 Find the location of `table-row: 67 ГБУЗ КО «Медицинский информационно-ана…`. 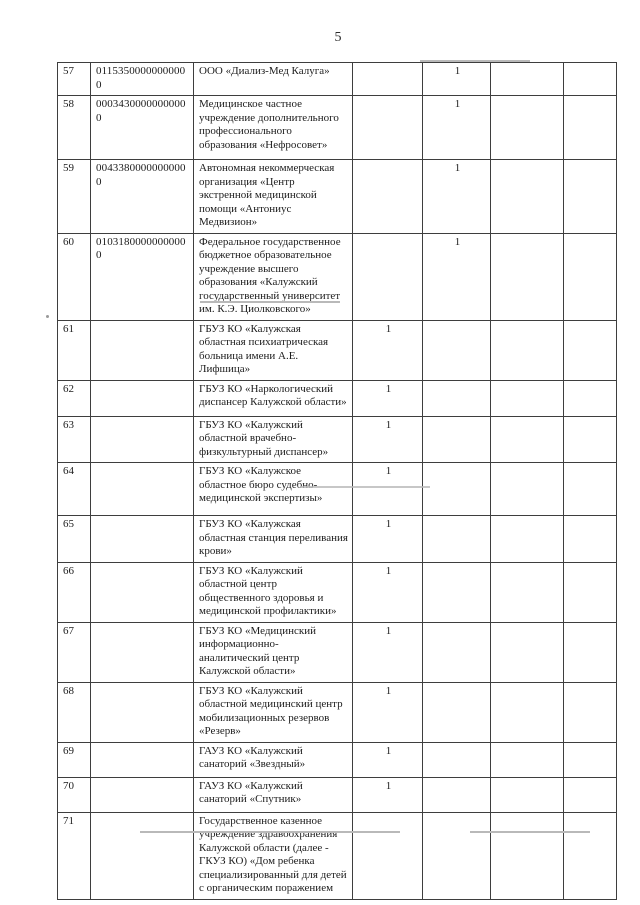

table-row: 67 ГБУЗ КО «Медицинский информационно-ана… is located at coordinates (337, 652).